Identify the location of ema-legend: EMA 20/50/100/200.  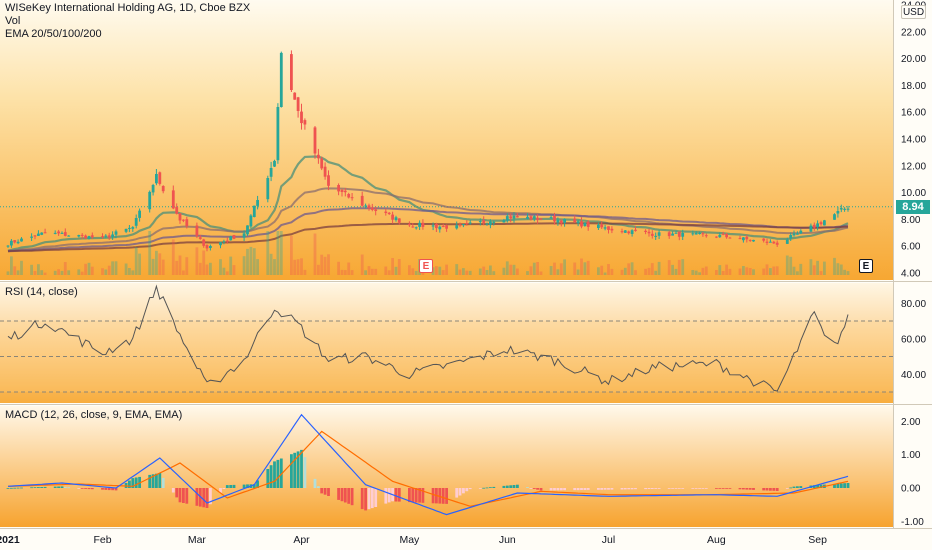
(53, 34).